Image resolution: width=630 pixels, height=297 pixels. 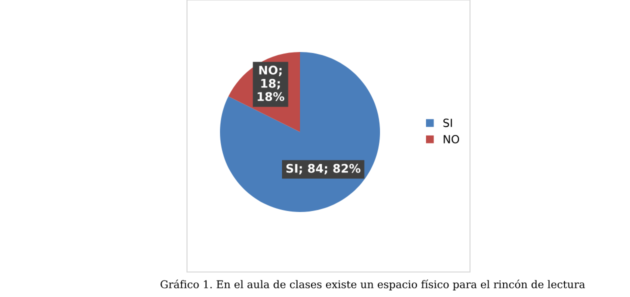 I want to click on legend-label: SI, so click(x=447, y=123).